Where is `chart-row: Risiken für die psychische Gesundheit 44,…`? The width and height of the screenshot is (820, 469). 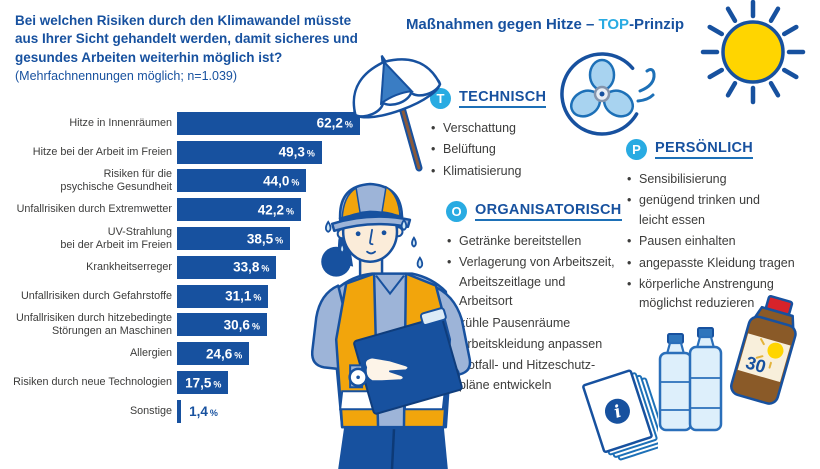 chart-row: Risiken für die psychische Gesundheit 44,… is located at coordinates (200, 181).